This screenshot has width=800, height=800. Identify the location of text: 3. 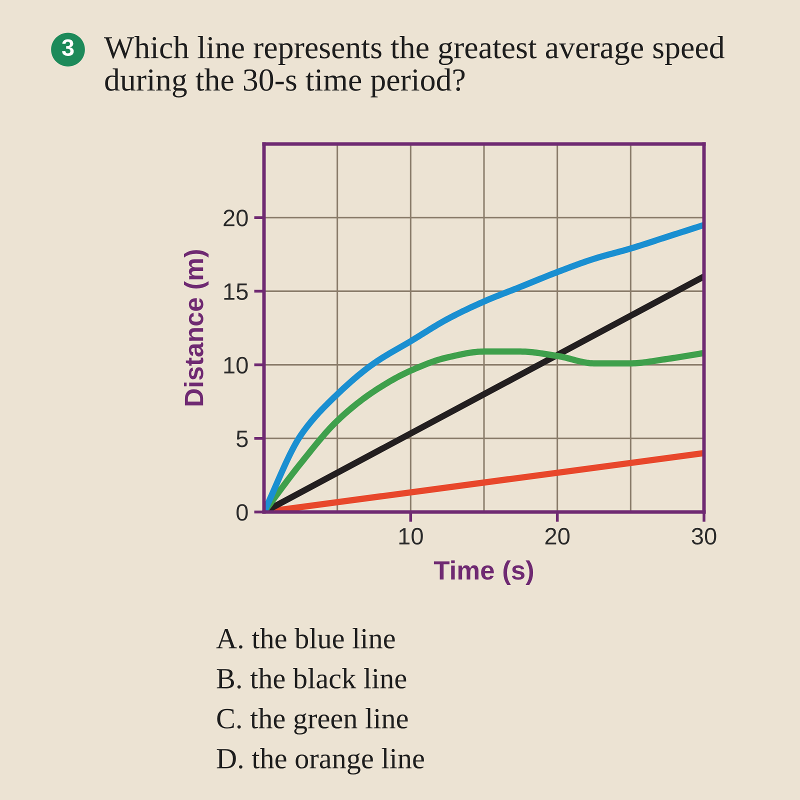
(68, 47).